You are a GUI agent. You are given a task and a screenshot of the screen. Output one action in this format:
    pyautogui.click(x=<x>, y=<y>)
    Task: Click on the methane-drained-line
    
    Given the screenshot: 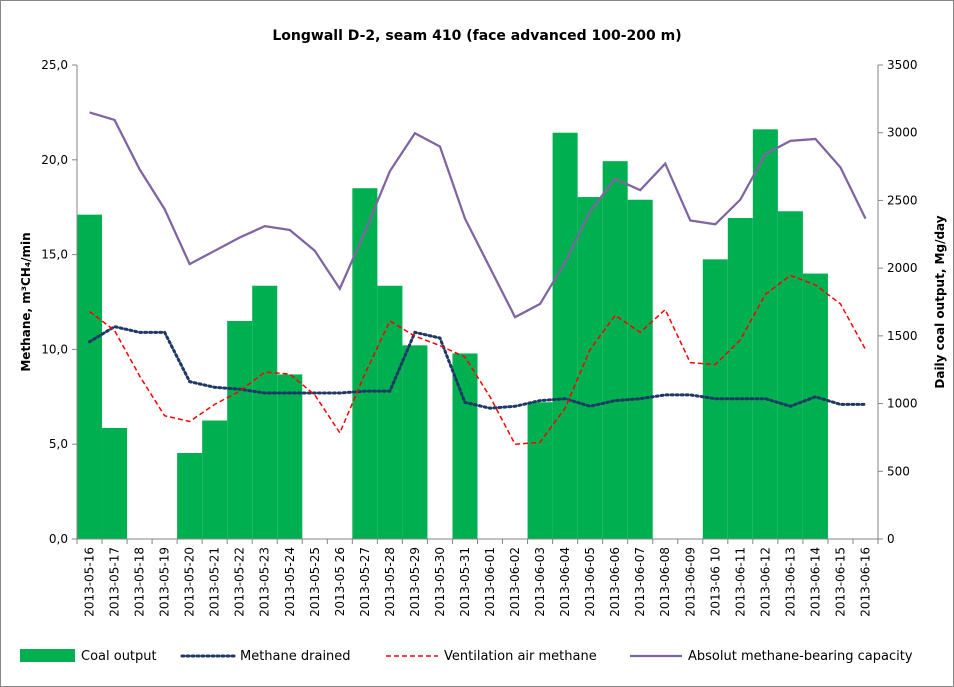 What is the action you would take?
    pyautogui.click(x=477, y=367)
    